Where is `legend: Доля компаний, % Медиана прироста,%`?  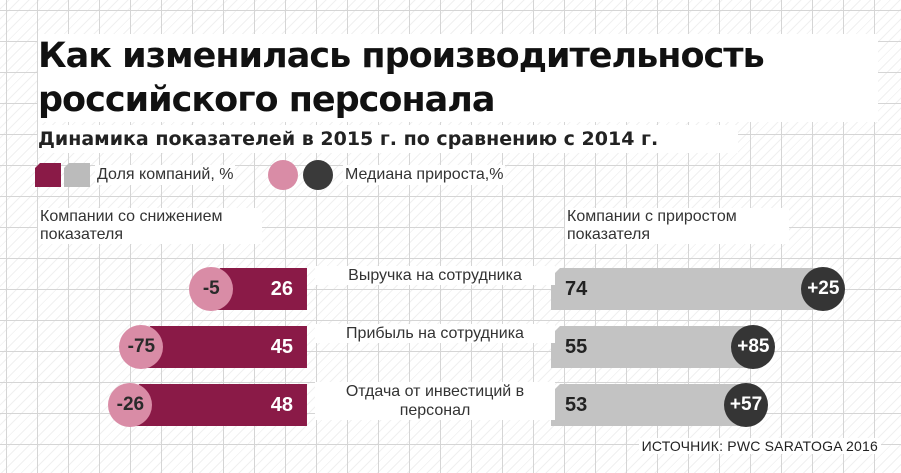 legend: Доля компаний, % Медиана прироста,% is located at coordinates (315, 175).